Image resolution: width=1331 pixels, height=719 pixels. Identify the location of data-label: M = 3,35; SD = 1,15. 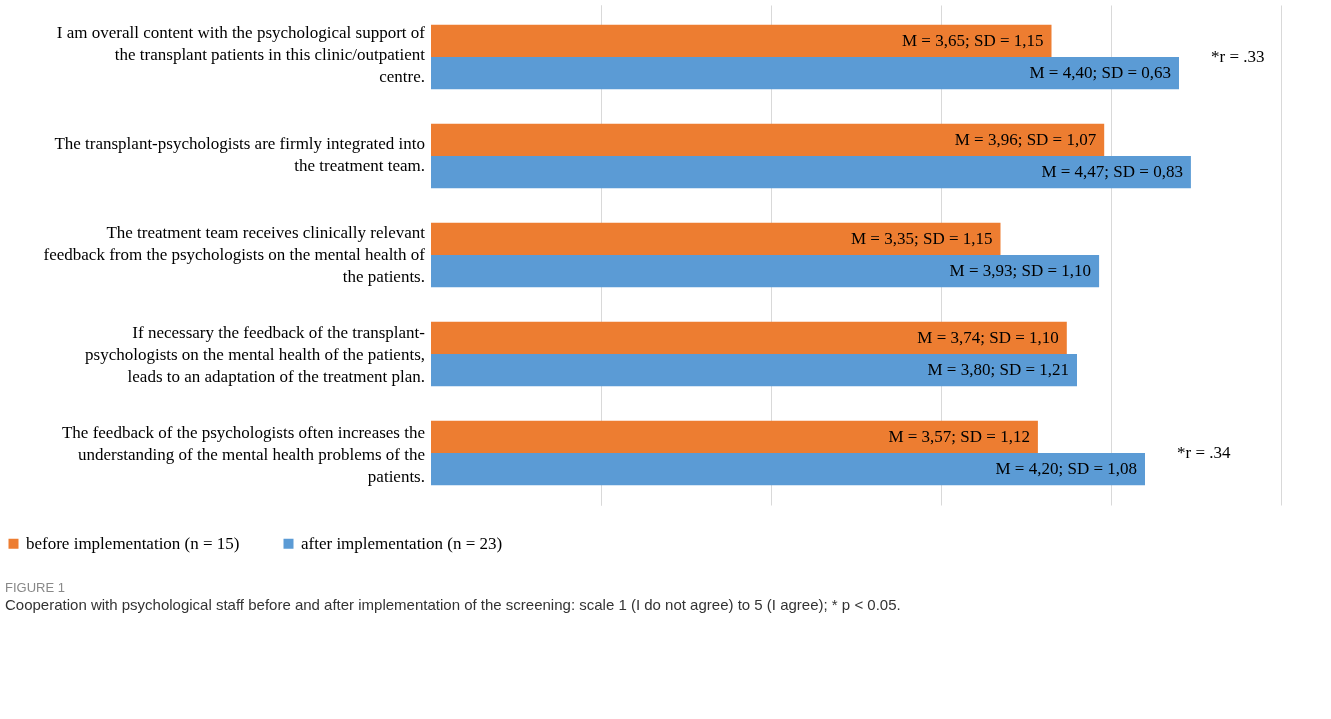
(922, 238).